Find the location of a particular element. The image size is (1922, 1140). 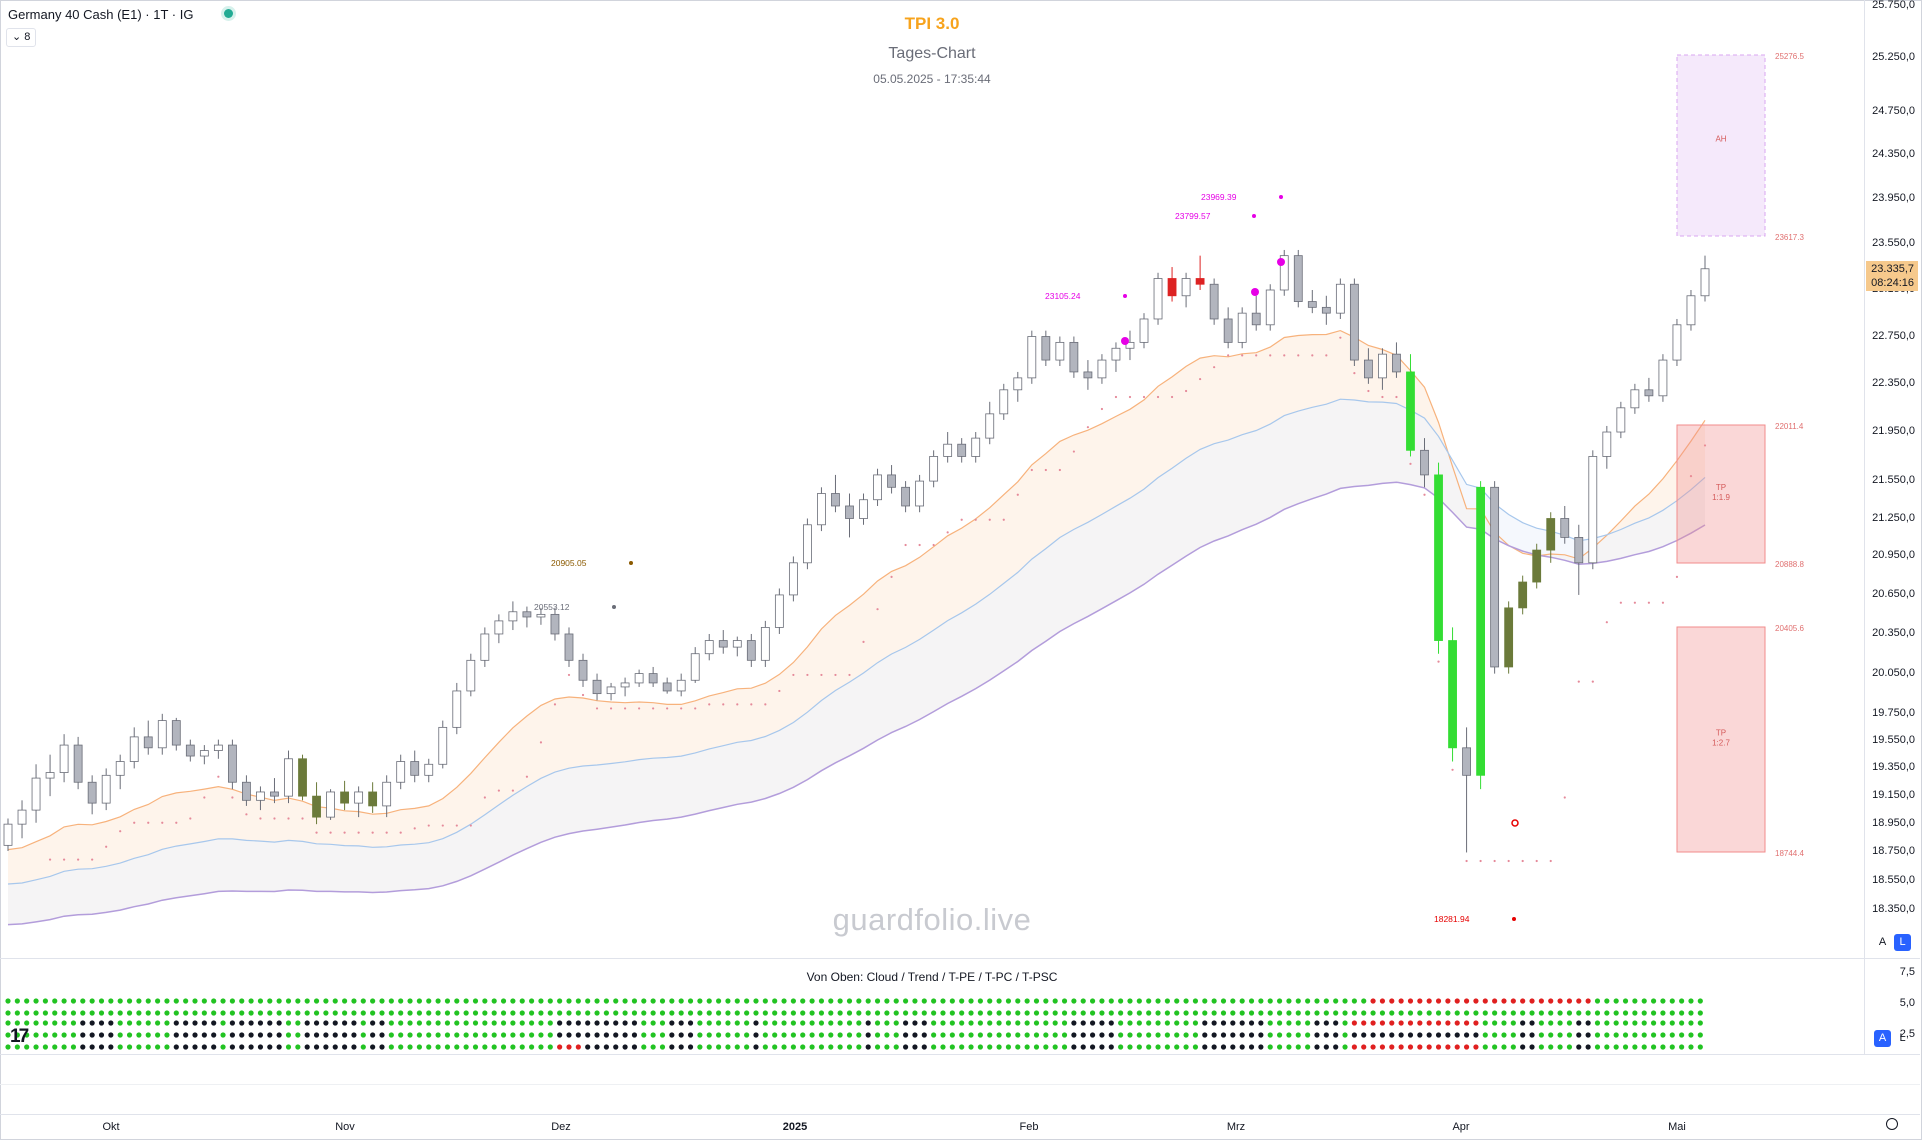

time-axis: Okt Nov Dez 2025 Feb Mrz Apr Mai is located at coordinates (960, 1126).